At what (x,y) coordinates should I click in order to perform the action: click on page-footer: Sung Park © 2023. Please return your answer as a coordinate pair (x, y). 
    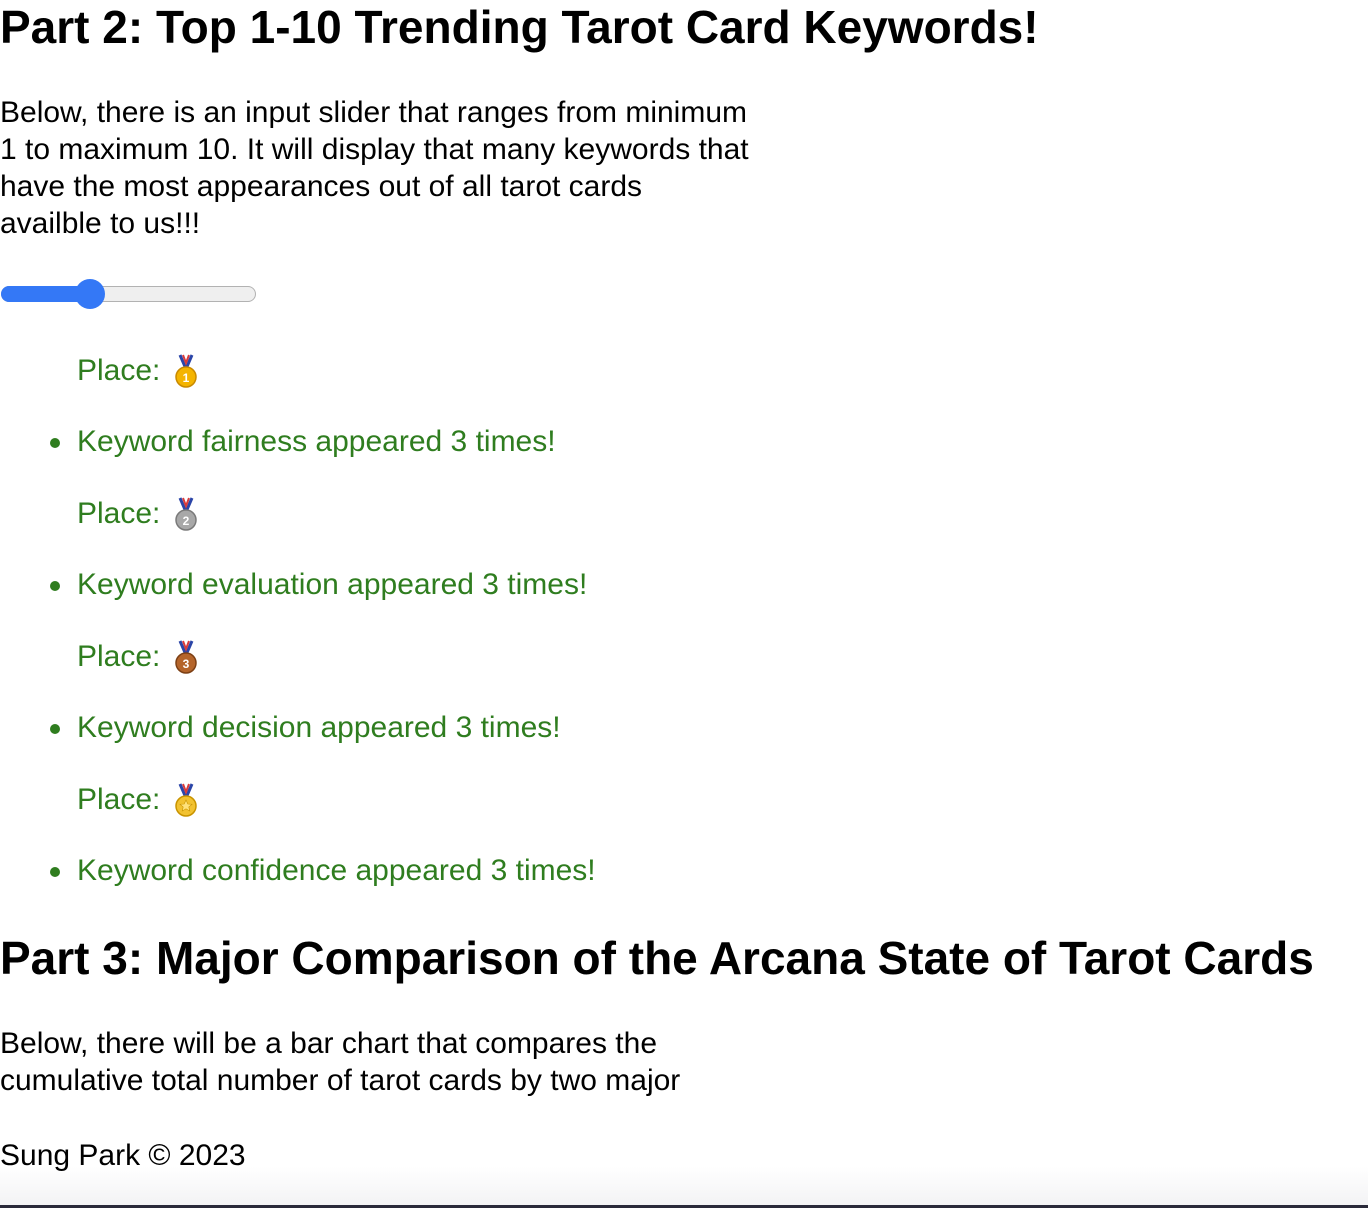
    Looking at the image, I should click on (684, 1156).